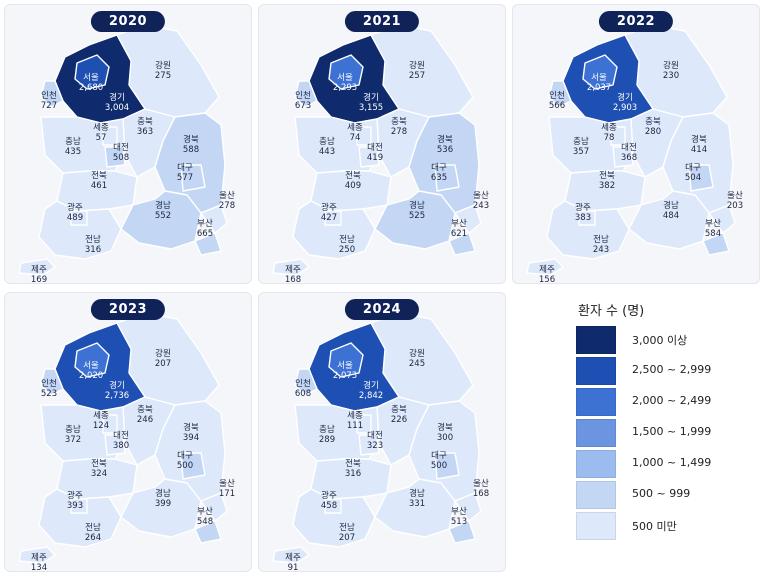  What do you see at coordinates (128, 309) in the screenshot?
I see `year-badge: 2023` at bounding box center [128, 309].